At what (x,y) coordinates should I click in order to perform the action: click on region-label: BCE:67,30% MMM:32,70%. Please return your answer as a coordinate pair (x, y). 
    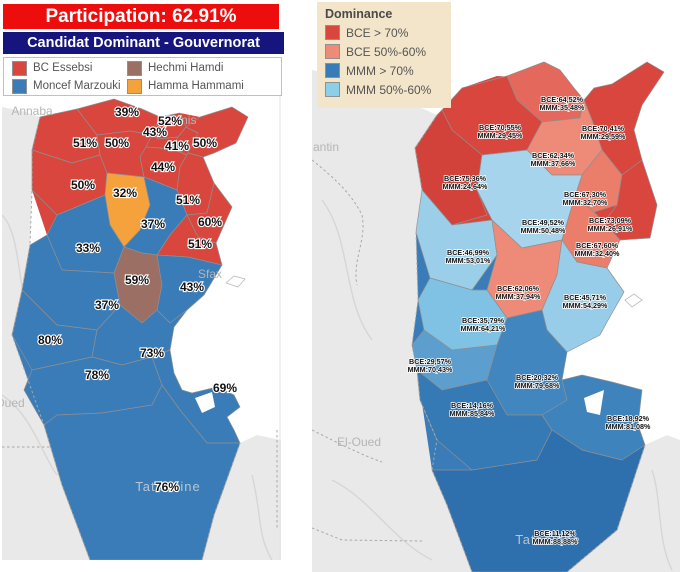
    Looking at the image, I should click on (585, 198).